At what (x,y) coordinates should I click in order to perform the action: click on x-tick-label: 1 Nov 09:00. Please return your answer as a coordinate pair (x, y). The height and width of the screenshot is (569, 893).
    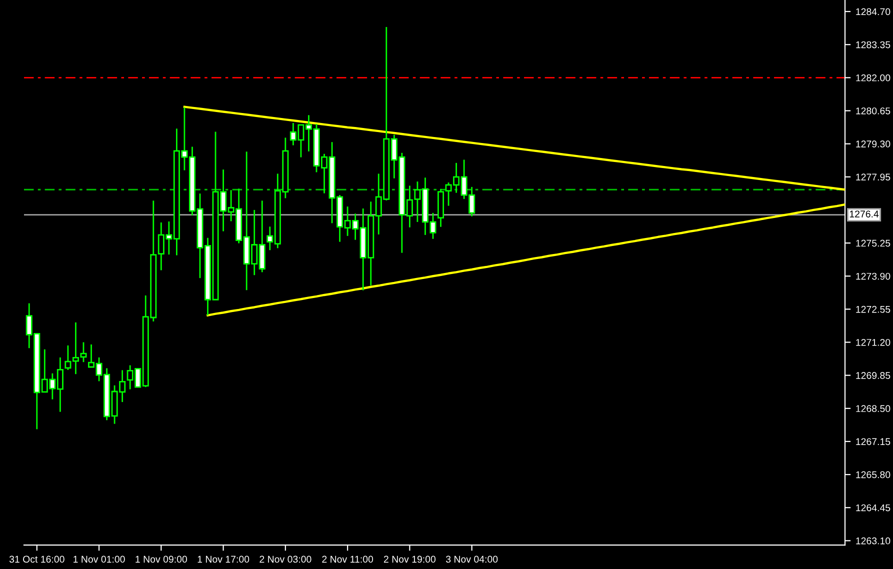
    Looking at the image, I should click on (161, 559).